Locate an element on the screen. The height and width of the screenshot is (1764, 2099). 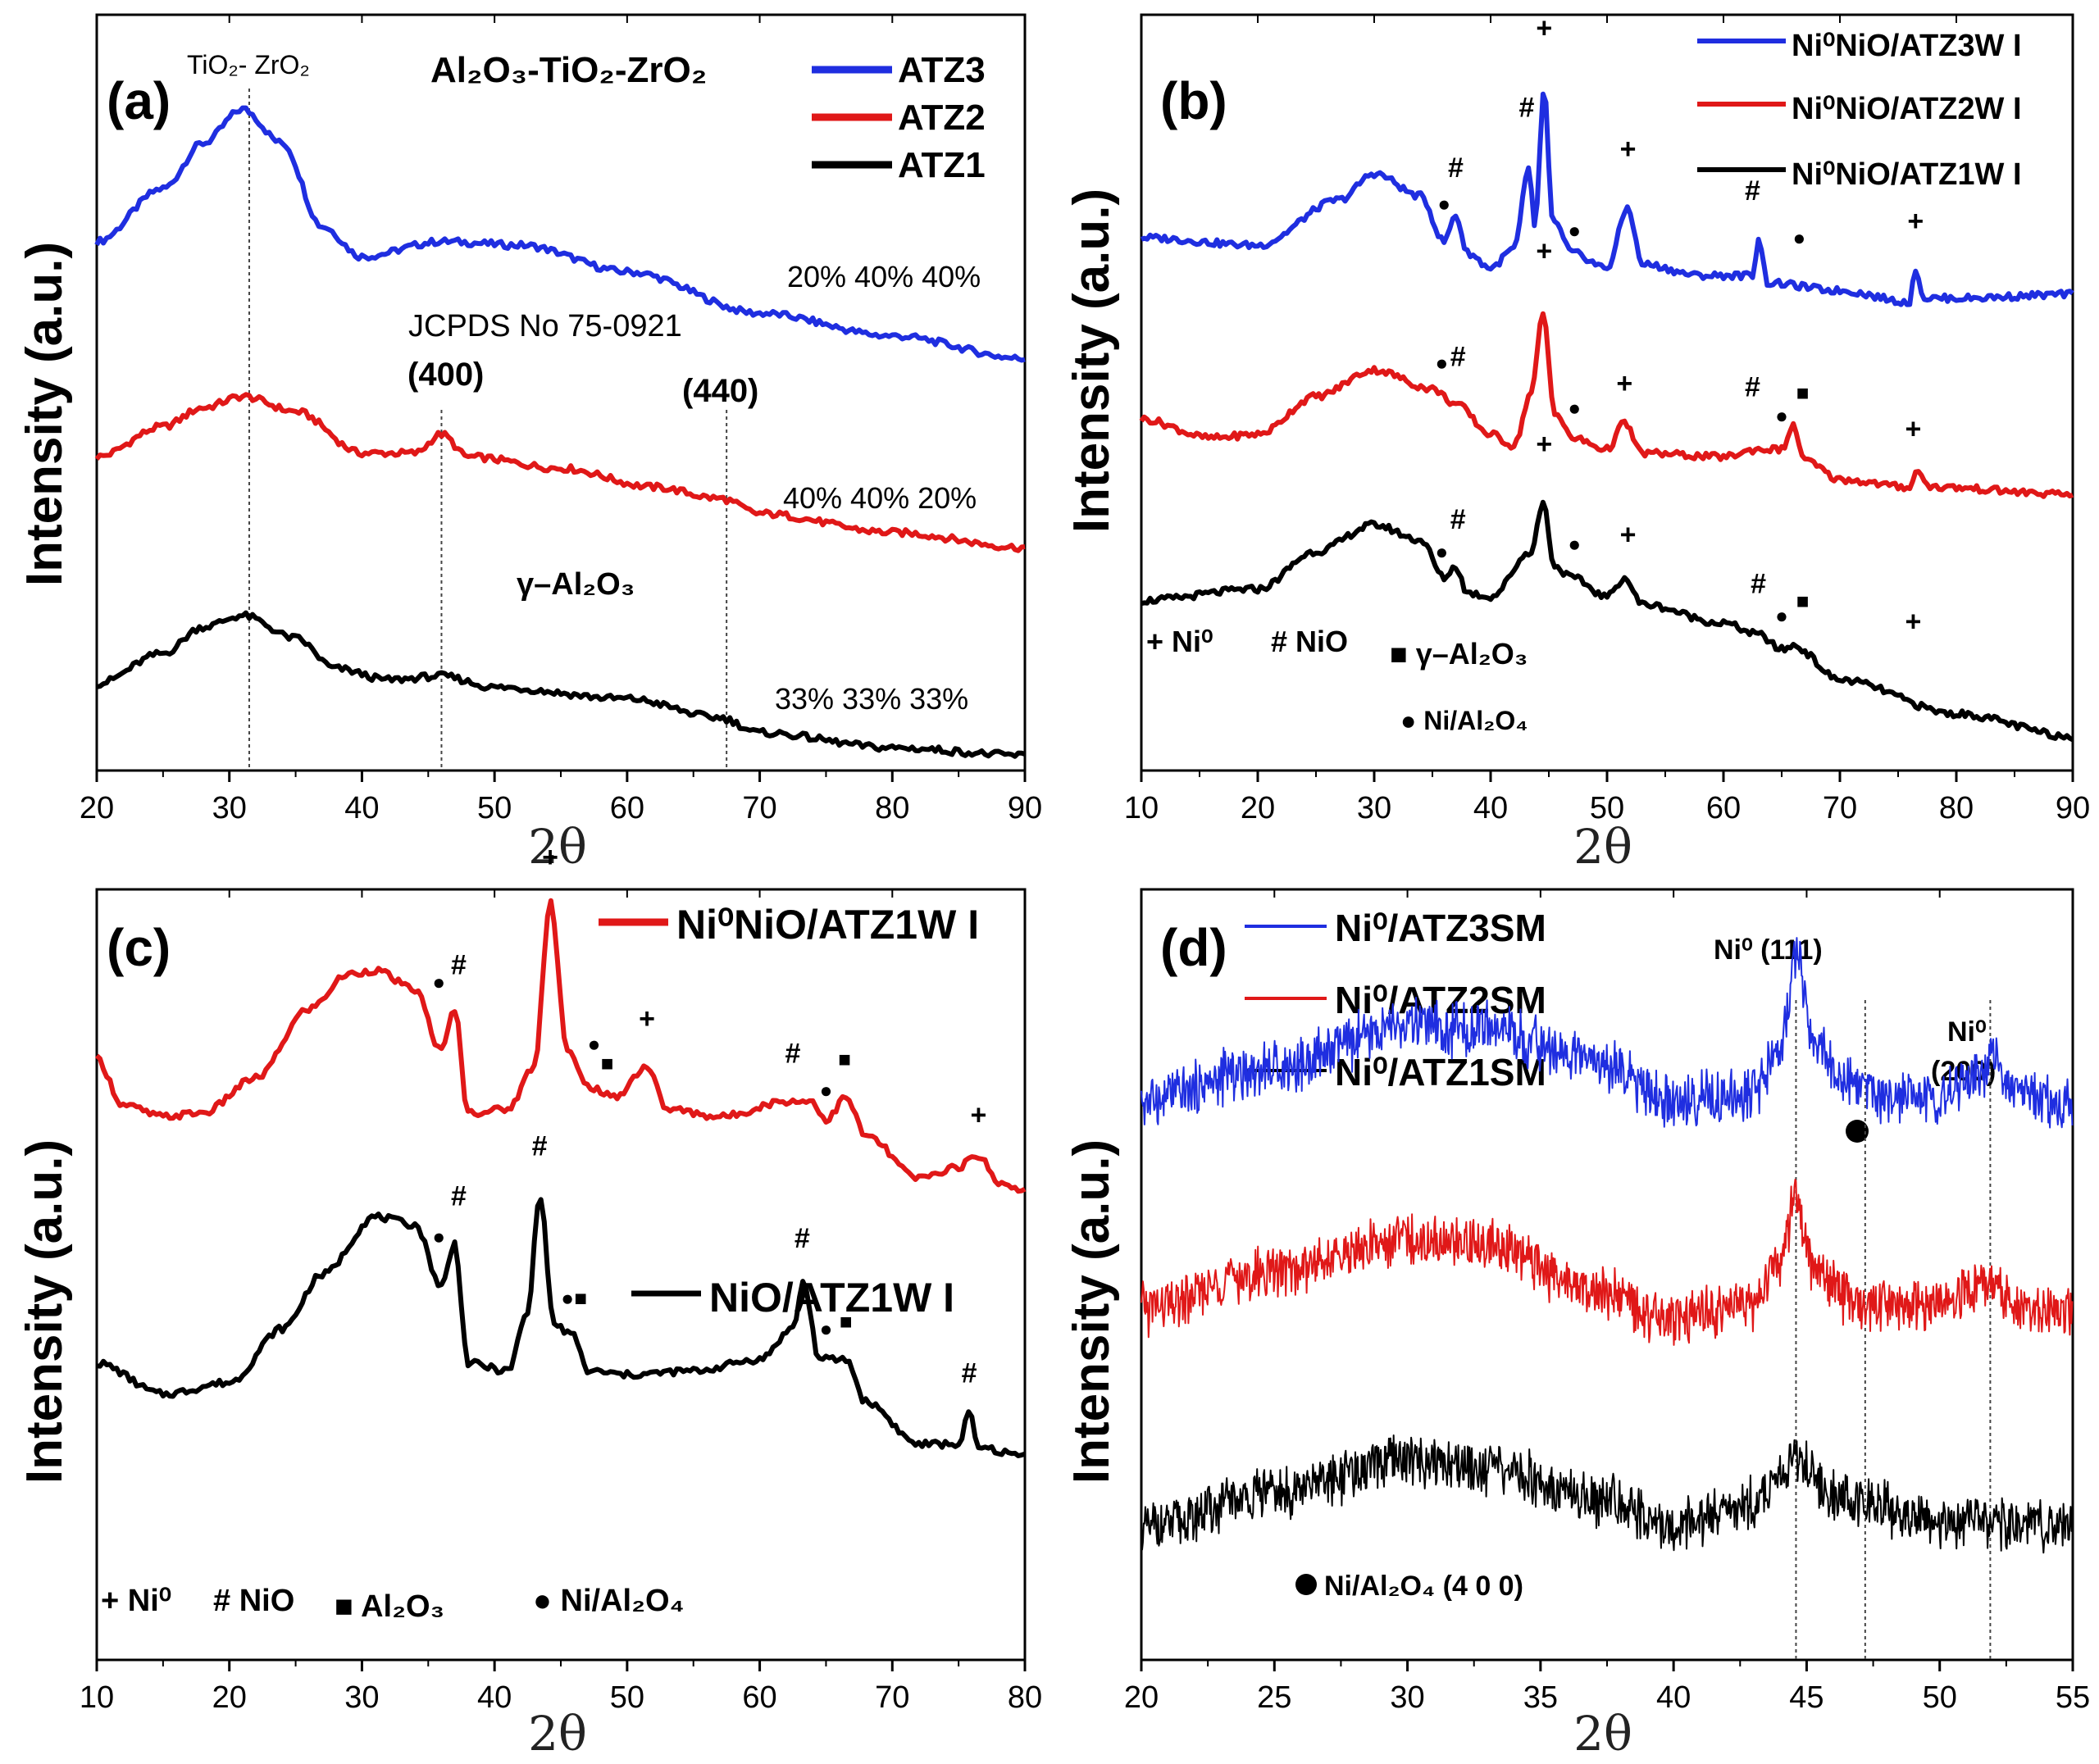
x-tick-label: 70 is located at coordinates (892, 1697).